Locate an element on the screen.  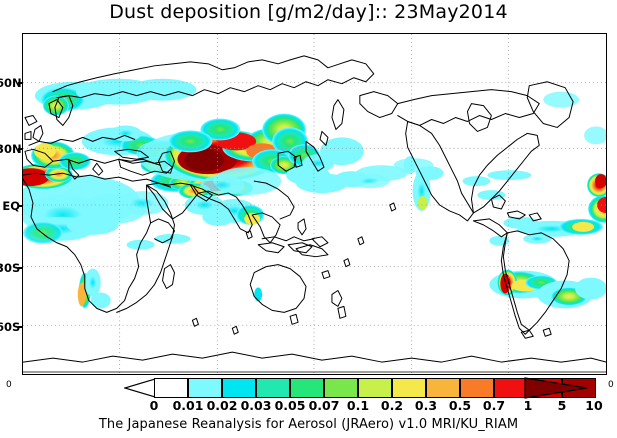
colorbar is located at coordinates (308, 389).